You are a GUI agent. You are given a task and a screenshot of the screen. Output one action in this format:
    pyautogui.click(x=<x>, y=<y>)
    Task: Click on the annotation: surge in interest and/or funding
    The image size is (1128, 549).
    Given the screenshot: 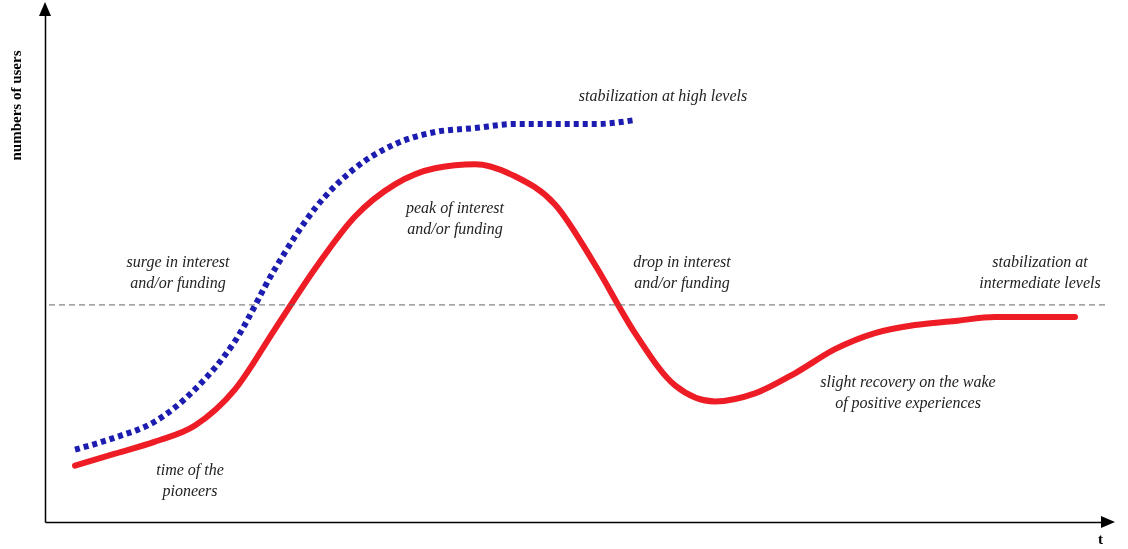 What is the action you would take?
    pyautogui.click(x=178, y=272)
    